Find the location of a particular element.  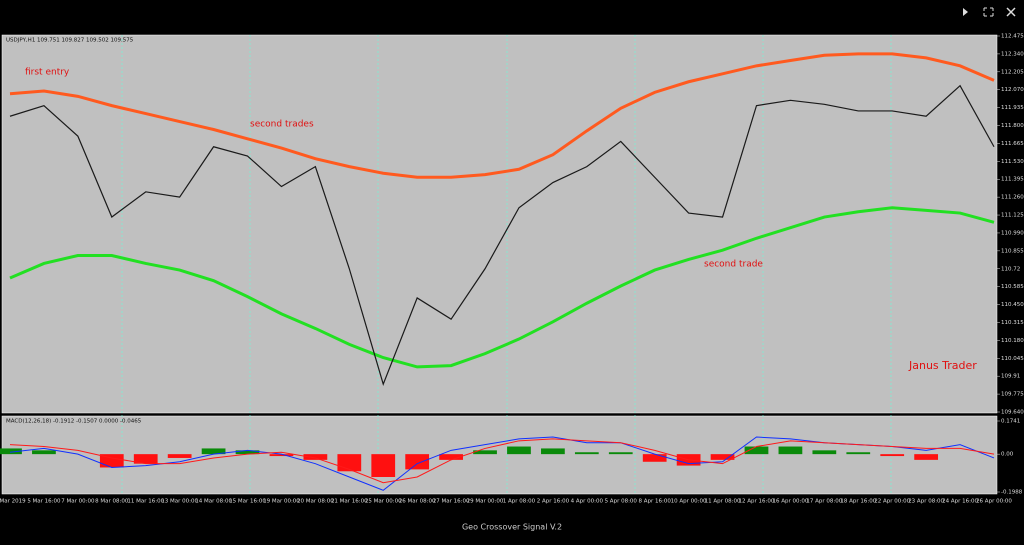

annotation: first entry is located at coordinates (47, 73).